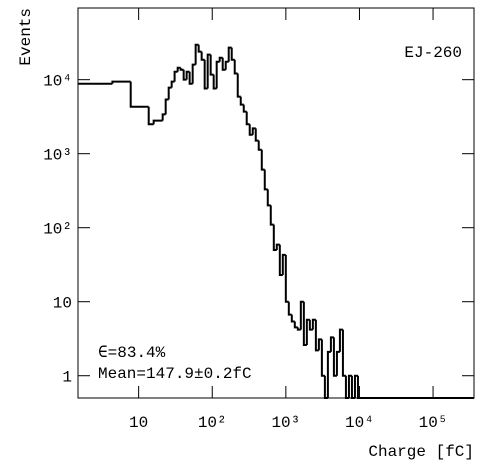 This screenshot has width=498, height=474. What do you see at coordinates (57, 156) in the screenshot?
I see `y-tick-label: 10³` at bounding box center [57, 156].